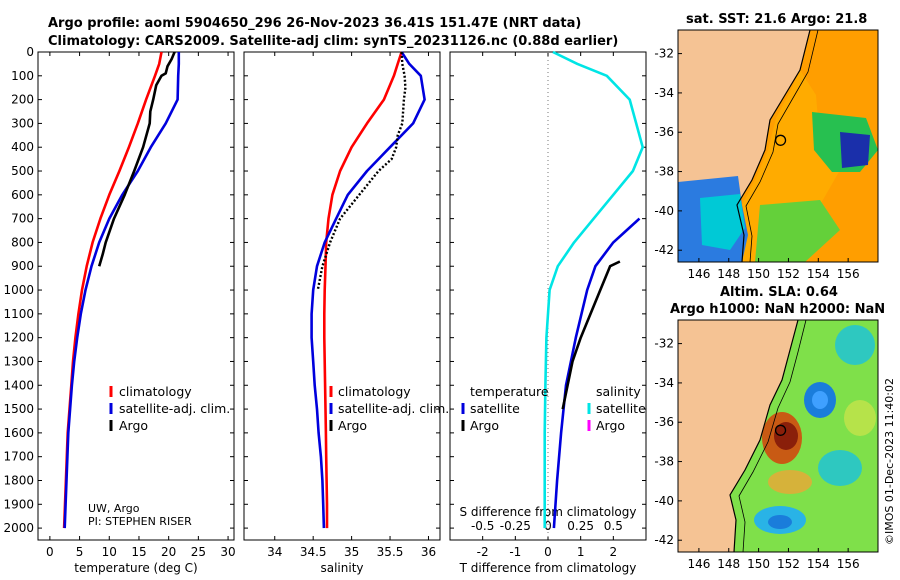 The height and width of the screenshot is (580, 900). I want to click on sst-map-frame, so click(778, 146).